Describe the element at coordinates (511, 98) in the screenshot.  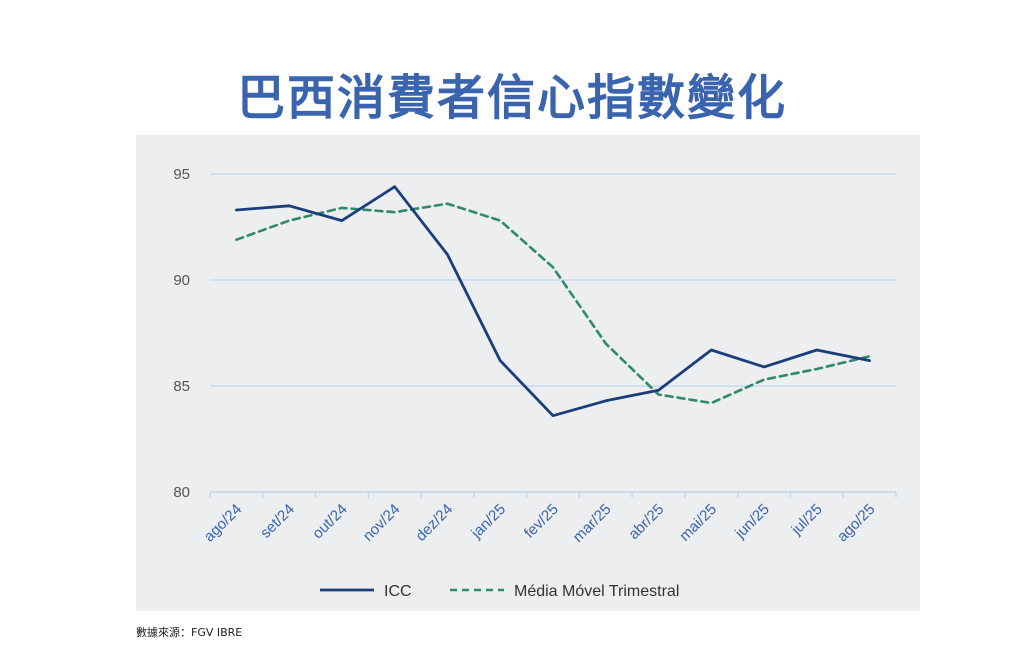
I see `chart-title: 巴西消費者信心指數變化` at that location.